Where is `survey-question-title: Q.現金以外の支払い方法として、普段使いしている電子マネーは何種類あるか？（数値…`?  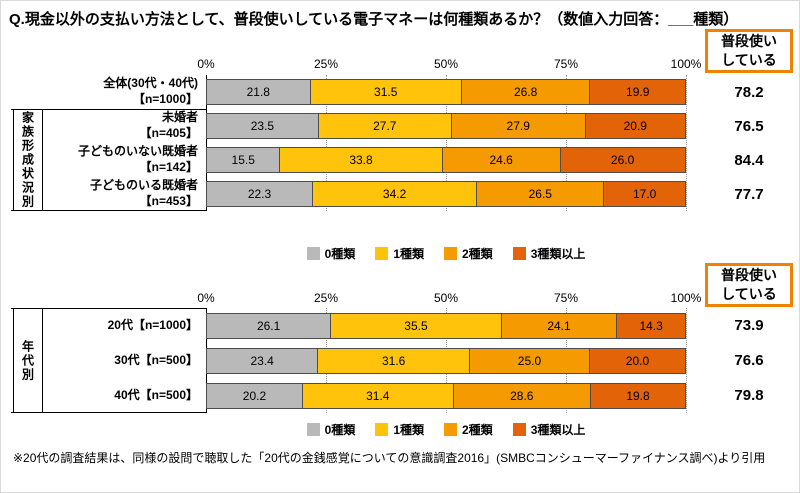 survey-question-title: Q.現金以外の支払い方法として、普段使いしている電子マネーは何種類あるか？（数値… is located at coordinates (374, 19).